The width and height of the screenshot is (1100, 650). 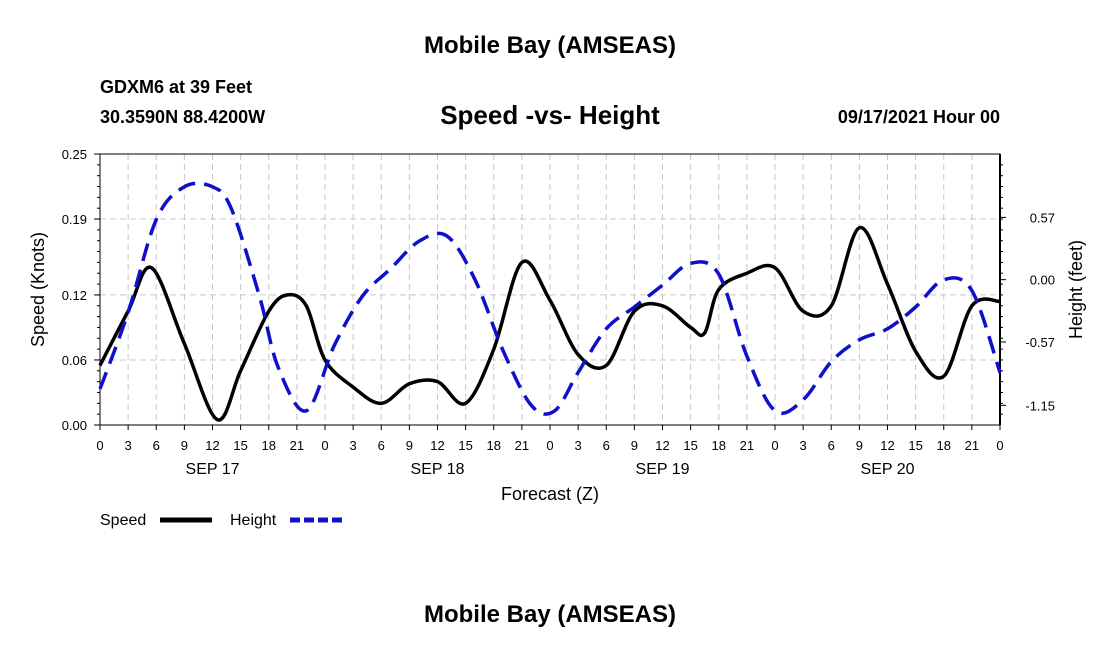 I want to click on station-name: GDXM6 at 39 Feet, so click(x=176, y=87).